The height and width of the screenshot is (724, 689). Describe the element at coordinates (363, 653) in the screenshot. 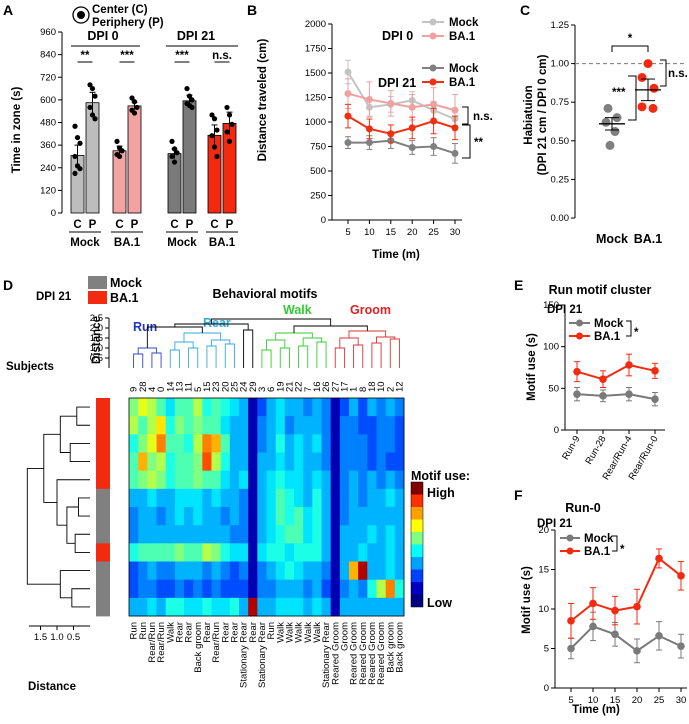

I see `motif-name-label: Reared Groom` at that location.